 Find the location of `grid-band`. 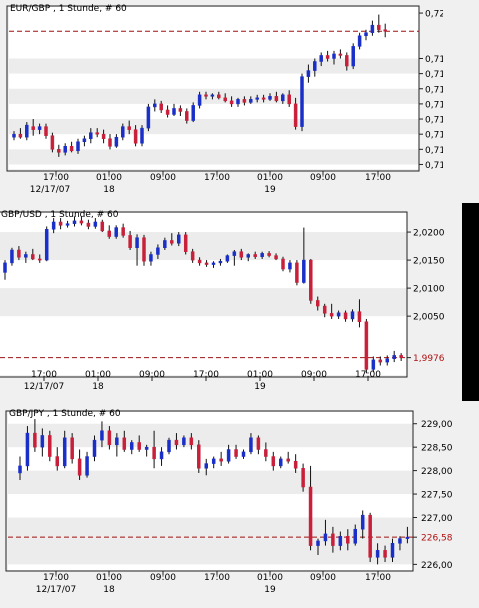

grid-band is located at coordinates (203, 246).